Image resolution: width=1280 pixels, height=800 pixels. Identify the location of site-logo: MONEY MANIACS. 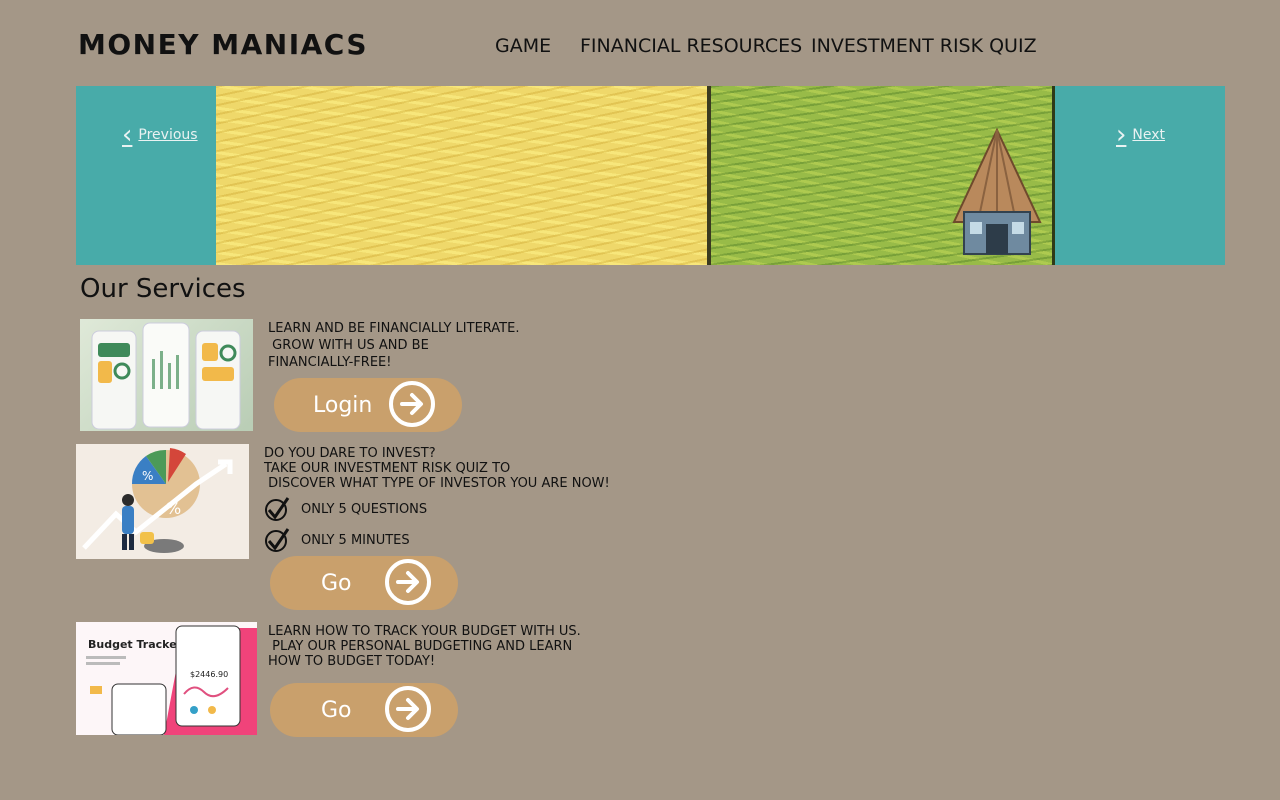
(223, 44).